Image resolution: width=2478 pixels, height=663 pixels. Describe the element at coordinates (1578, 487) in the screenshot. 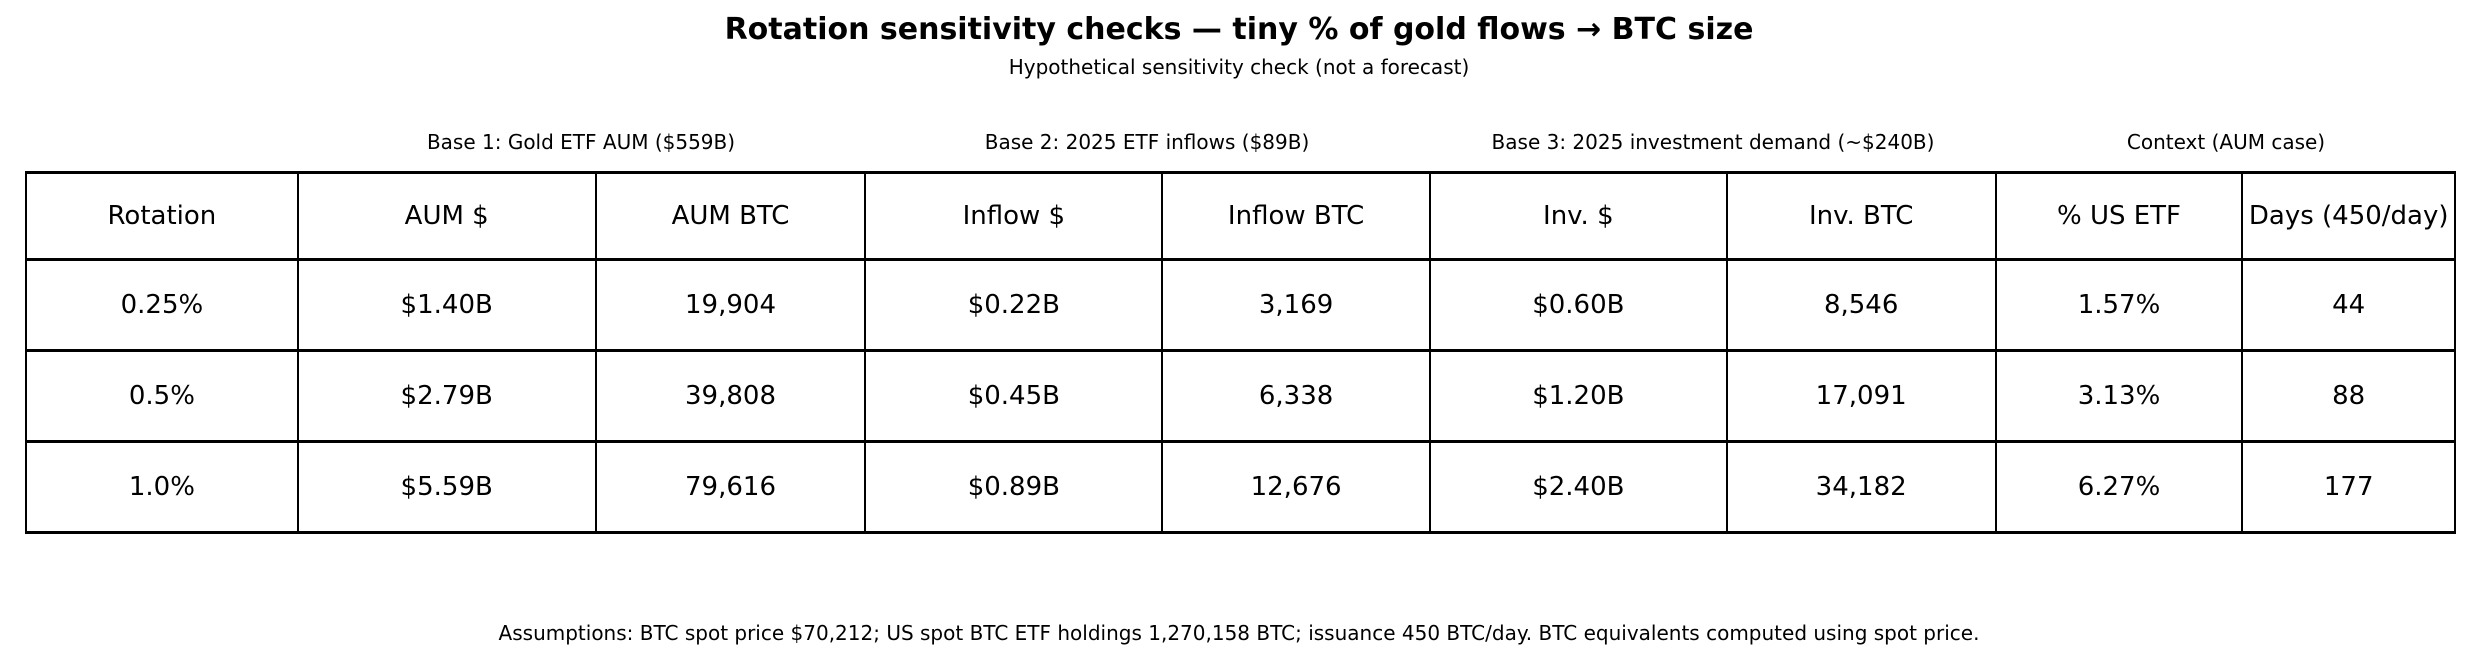

I see `cell-inv-usd: $2.40B` at that location.